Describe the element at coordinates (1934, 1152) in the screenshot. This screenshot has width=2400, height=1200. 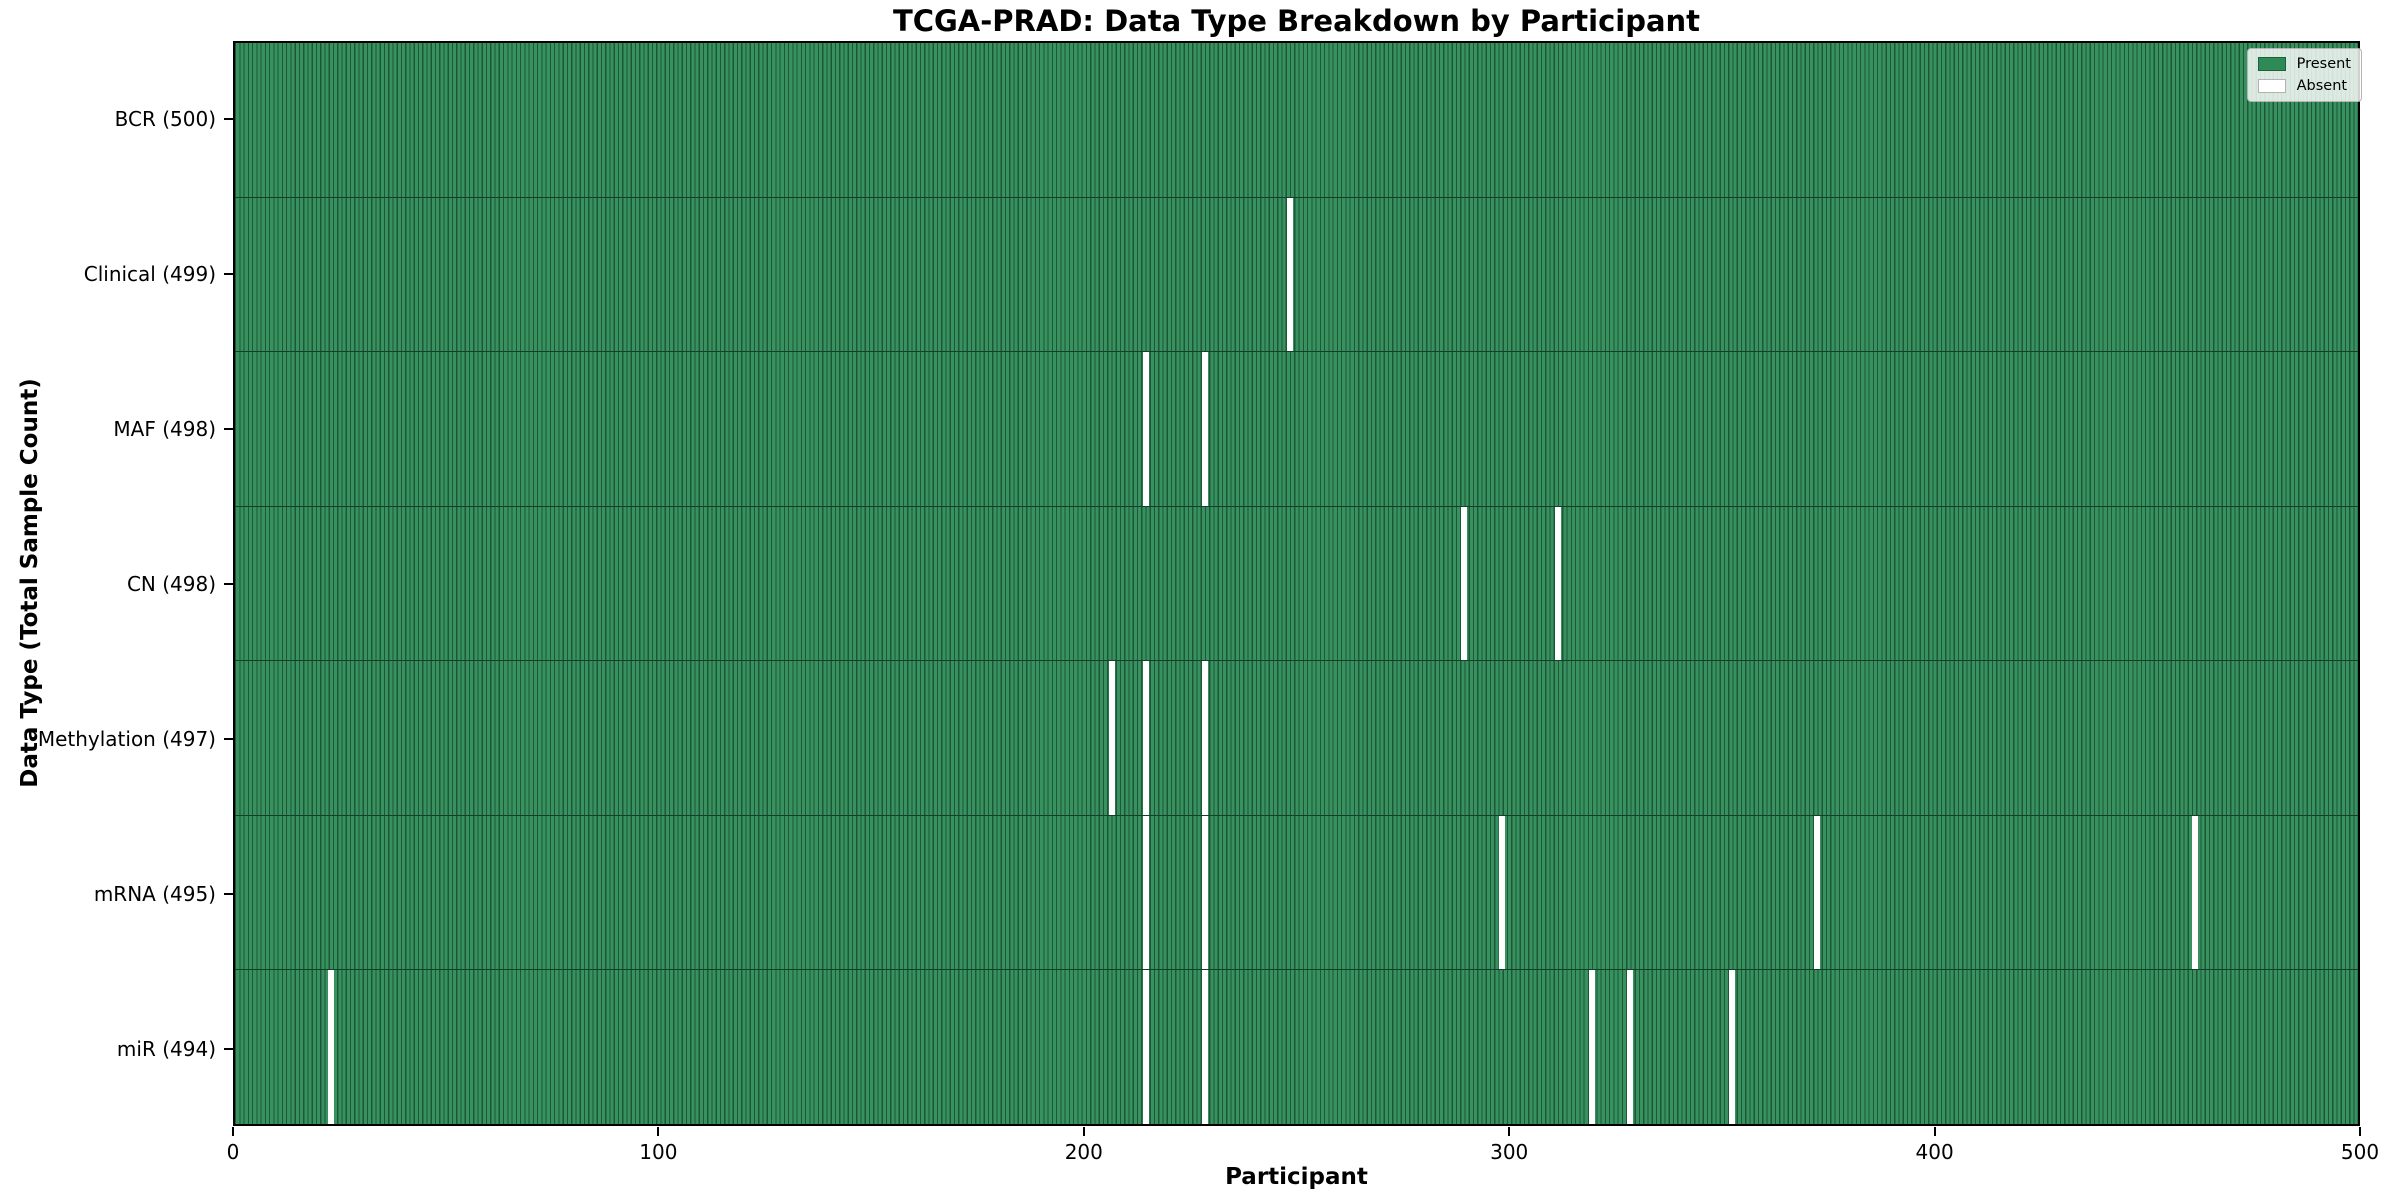
I see `x-tick-label: 400` at that location.